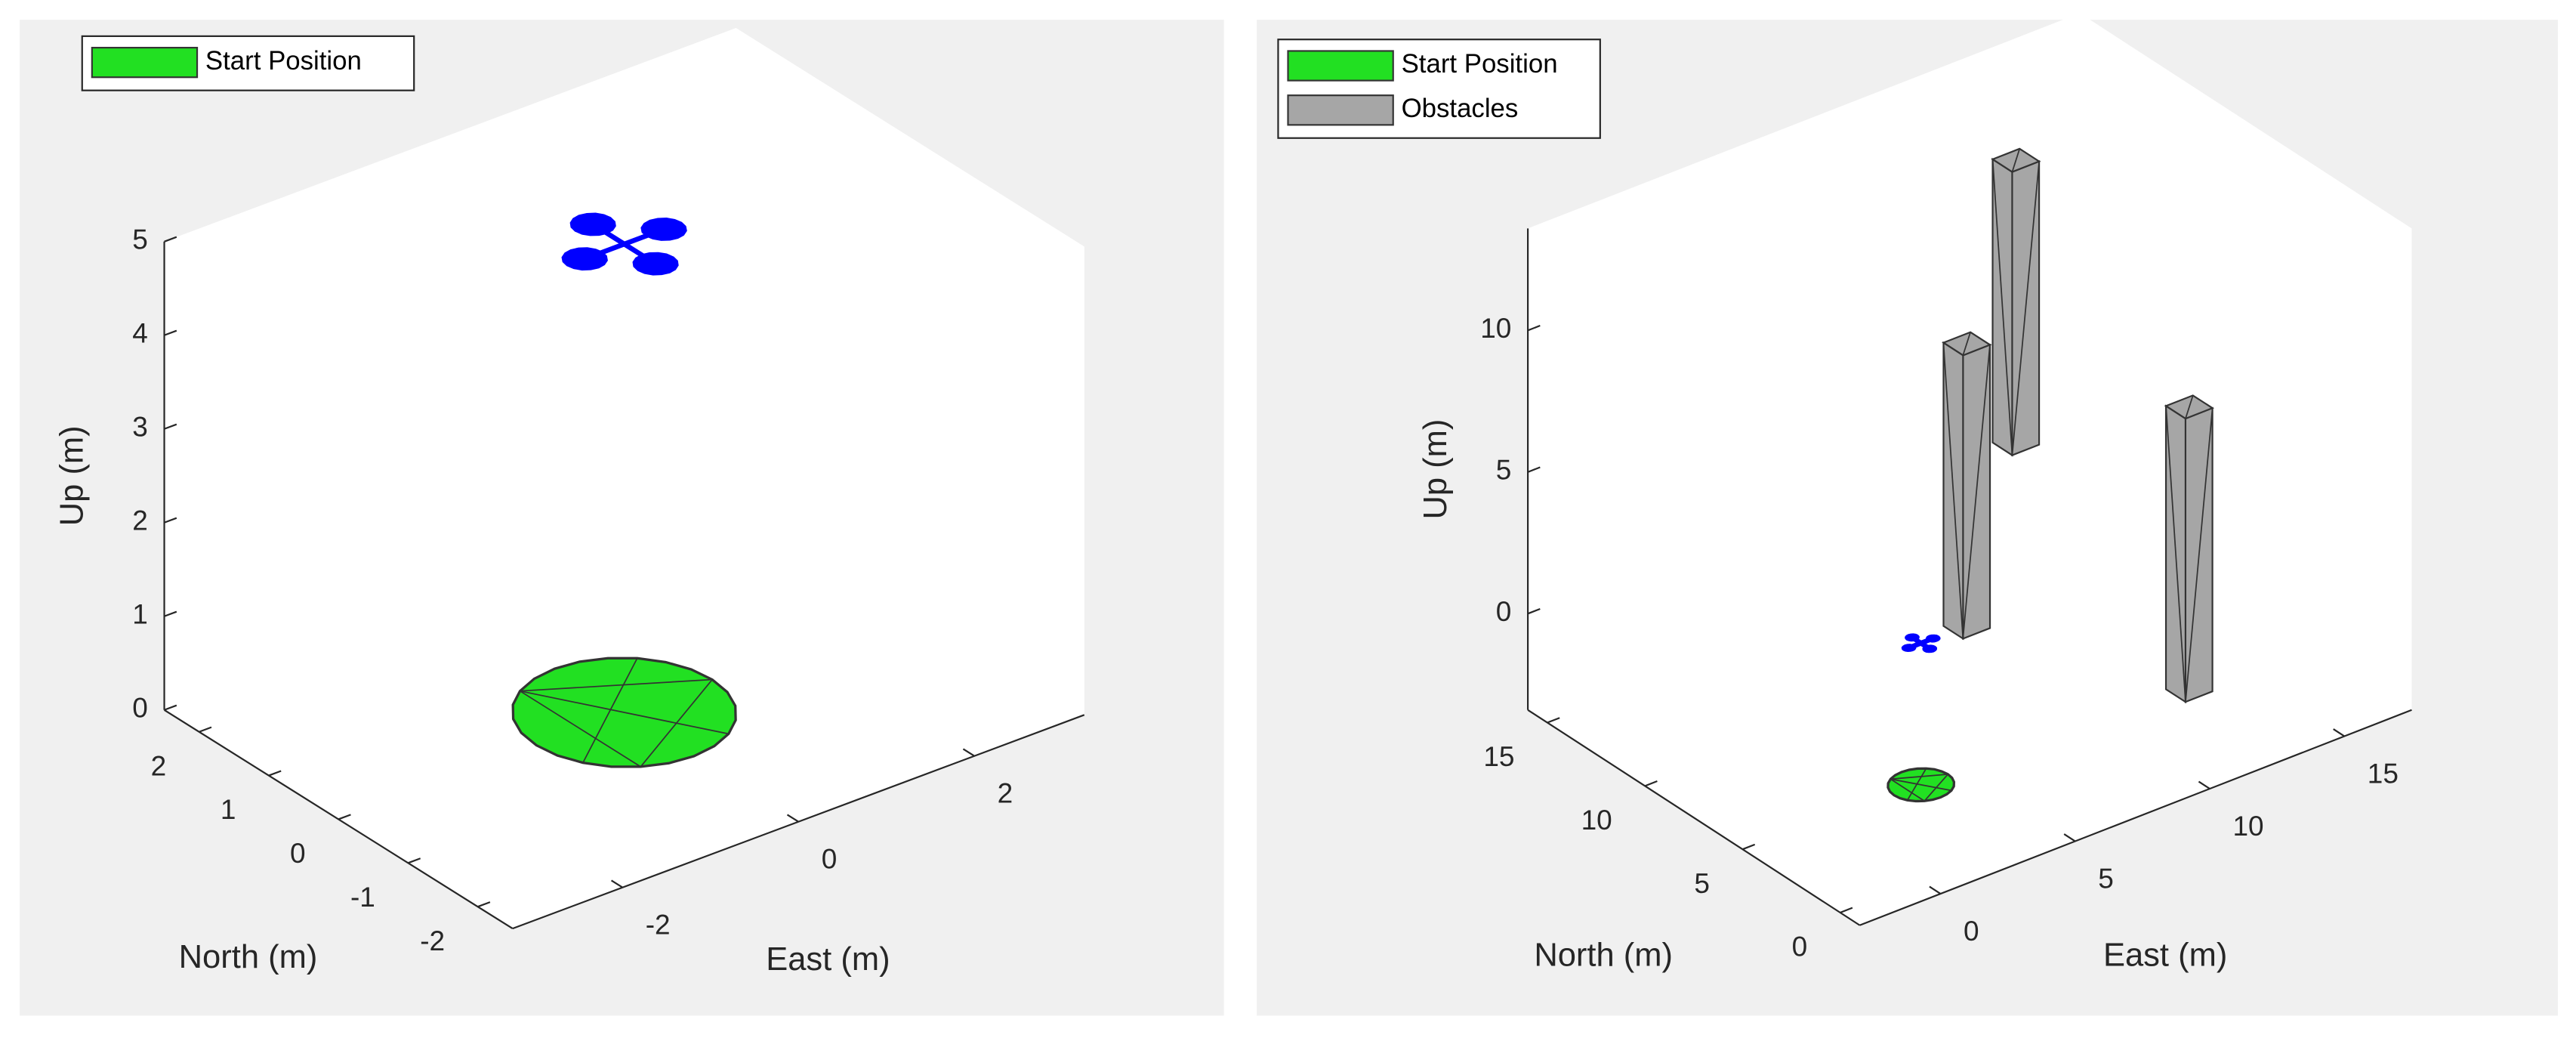 This screenshot has width=2576, height=1038. Describe the element at coordinates (140, 614) in the screenshot. I see `z-tick-label: 1` at that location.